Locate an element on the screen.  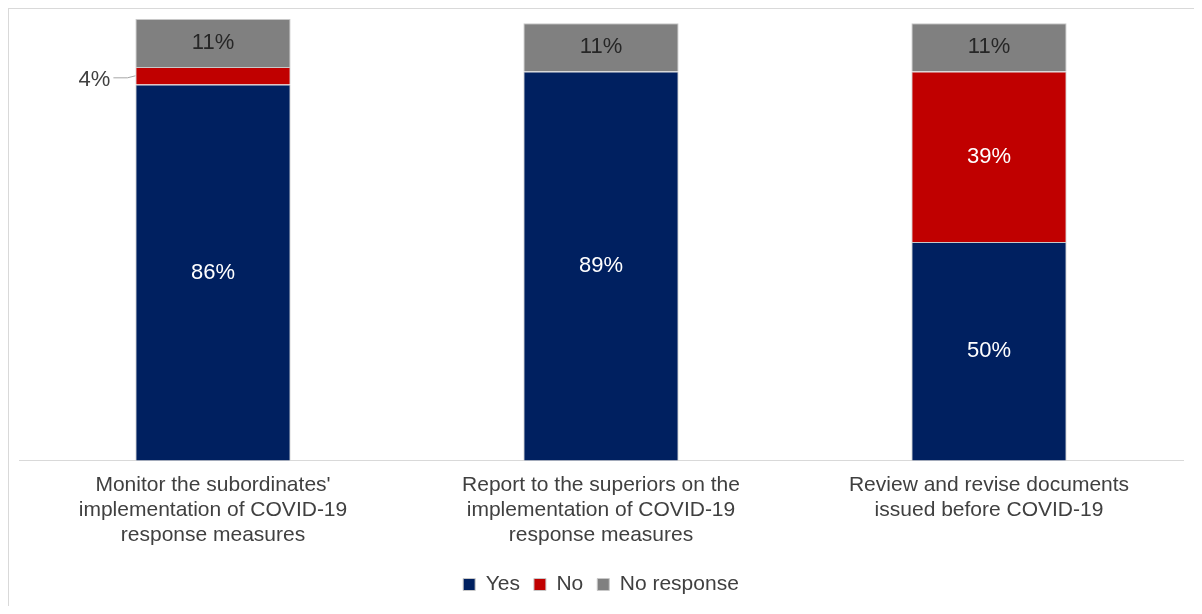
x-tick-label: Review and revise documents issued before COVID-19 is located at coordinates (989, 495).